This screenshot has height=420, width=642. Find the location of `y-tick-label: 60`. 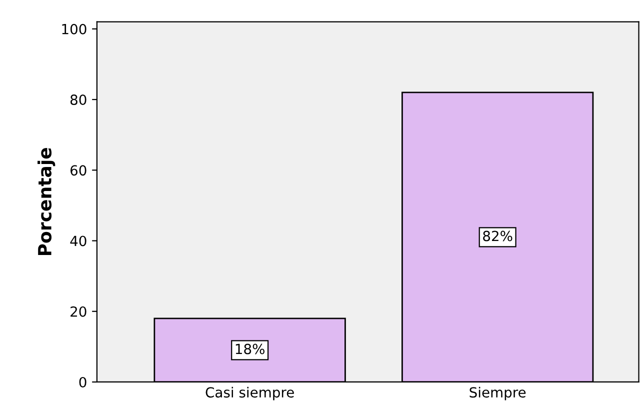

y-tick-label: 60 is located at coordinates (78, 170).